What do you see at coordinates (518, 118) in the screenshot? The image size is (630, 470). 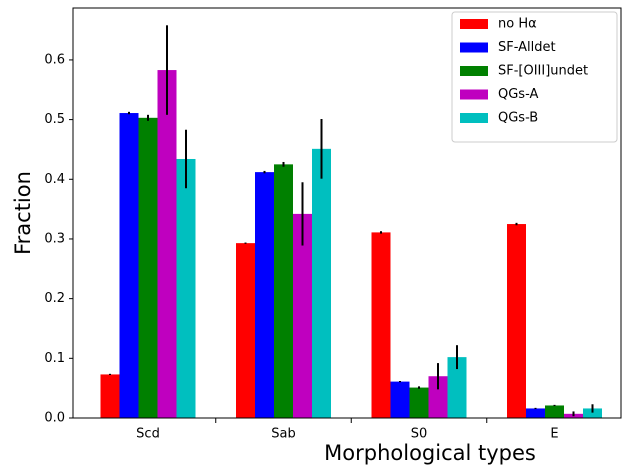 I see `legend-label: QGs-B` at bounding box center [518, 118].